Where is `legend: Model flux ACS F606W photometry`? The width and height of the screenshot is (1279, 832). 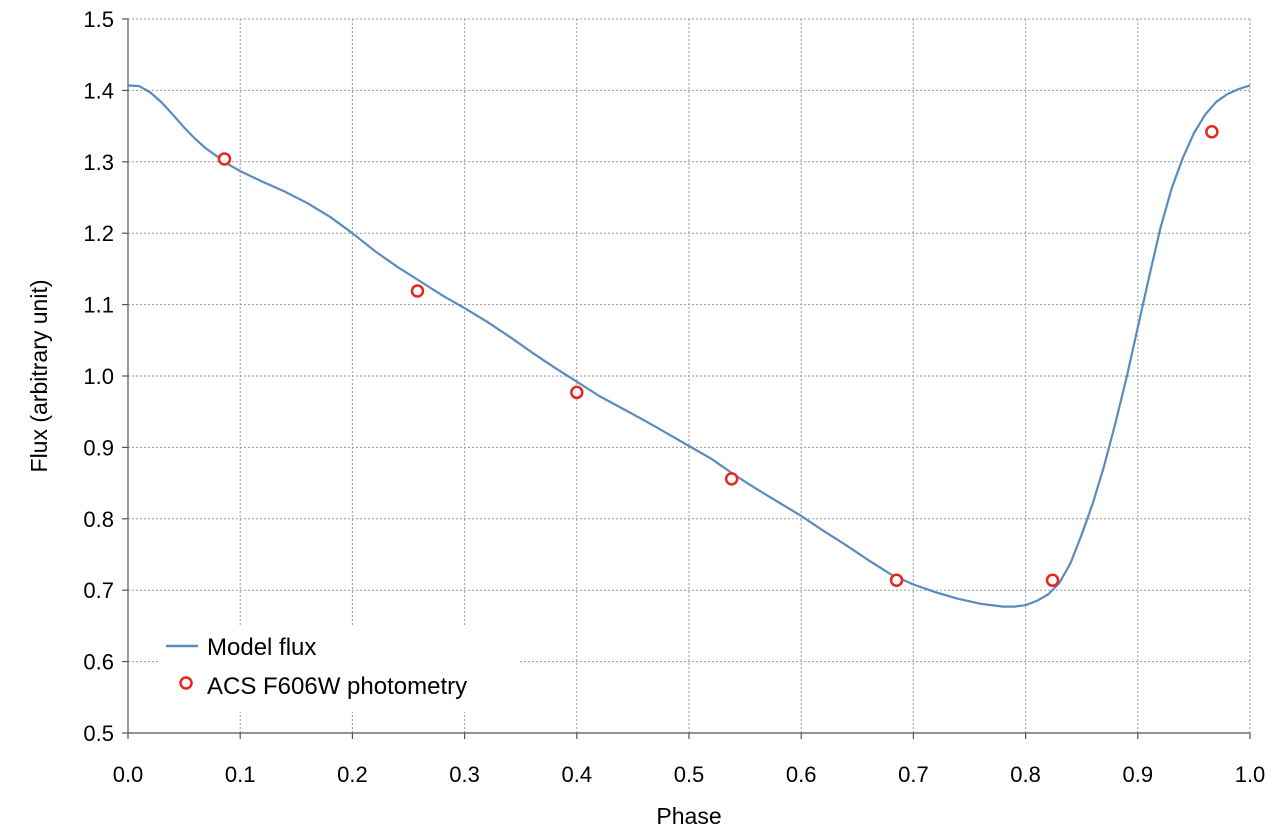 legend: Model flux ACS F606W photometry is located at coordinates (339, 669).